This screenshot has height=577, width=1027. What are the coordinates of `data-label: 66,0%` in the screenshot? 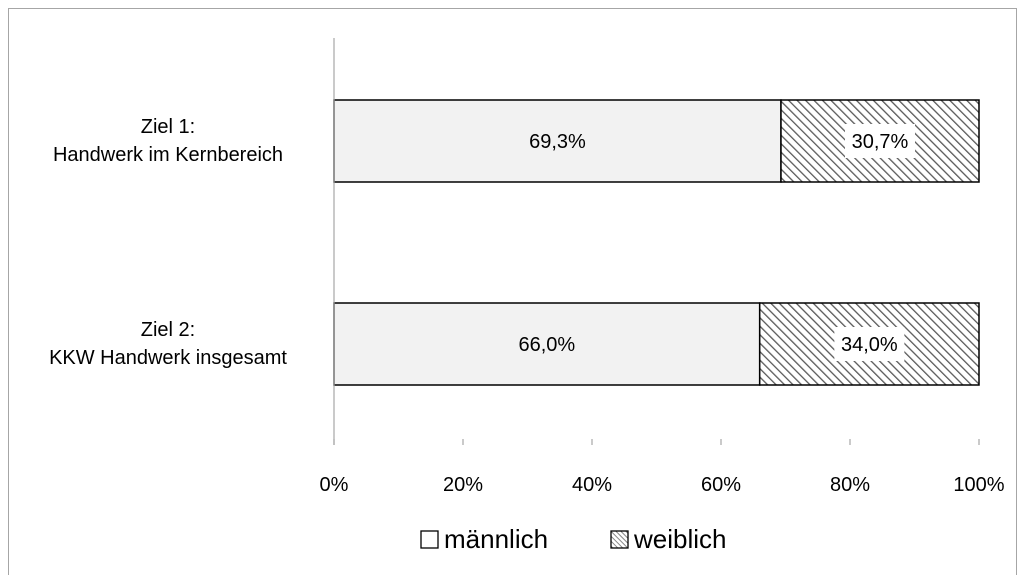 It's located at (546, 345).